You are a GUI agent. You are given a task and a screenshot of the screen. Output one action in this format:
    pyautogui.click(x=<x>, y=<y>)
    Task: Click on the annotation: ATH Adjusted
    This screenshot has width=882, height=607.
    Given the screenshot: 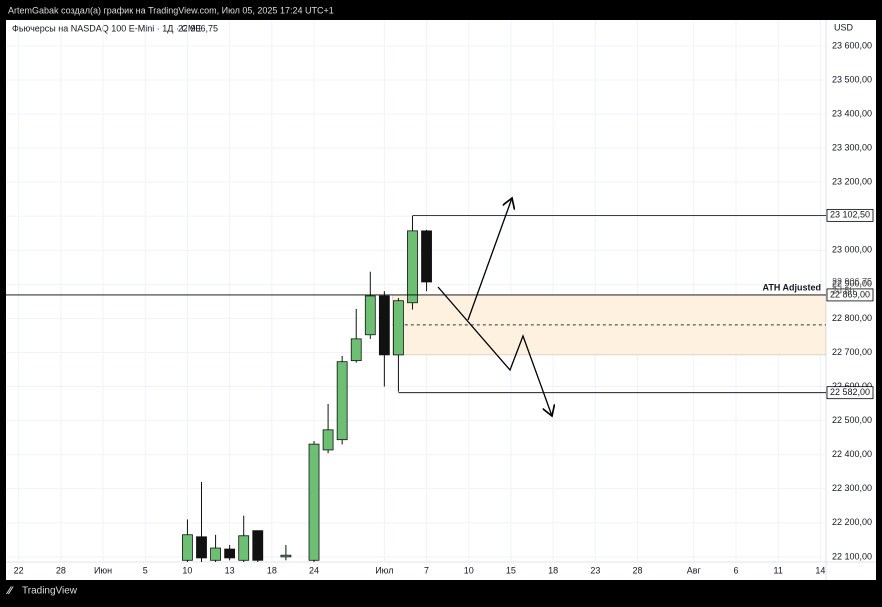 What is the action you would take?
    pyautogui.click(x=792, y=287)
    